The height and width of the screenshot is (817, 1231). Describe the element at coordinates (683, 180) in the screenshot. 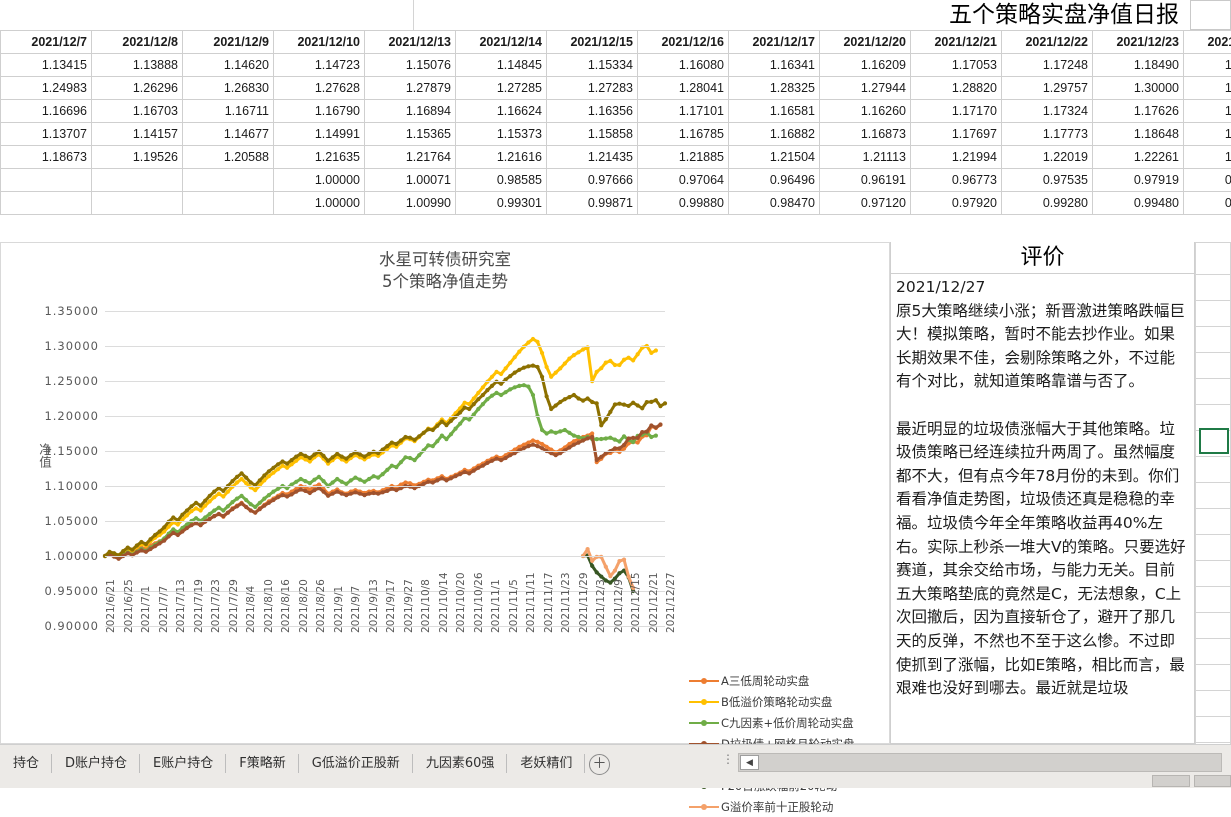

I see `table-cell-value: 0.97064` at that location.